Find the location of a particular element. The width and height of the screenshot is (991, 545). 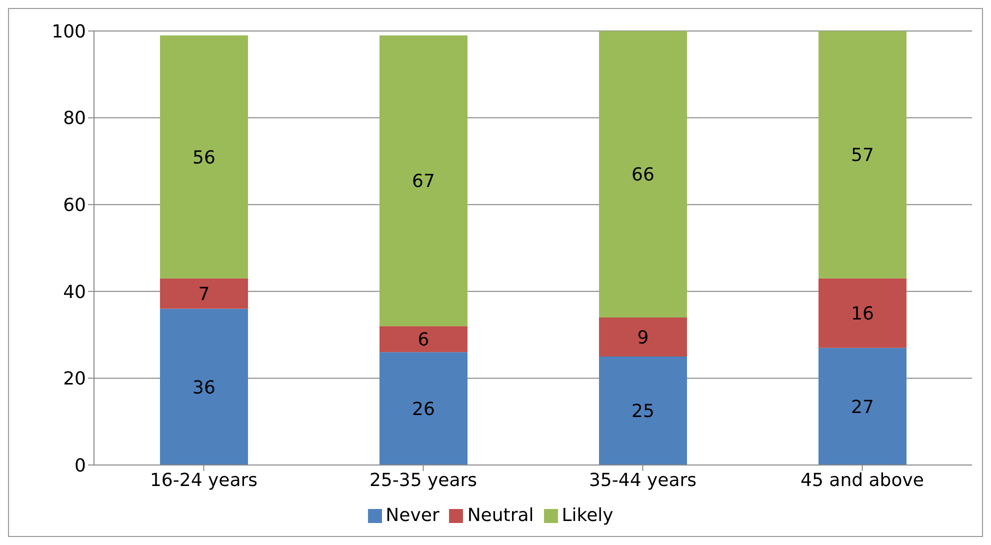

legend-label: Never is located at coordinates (413, 515).